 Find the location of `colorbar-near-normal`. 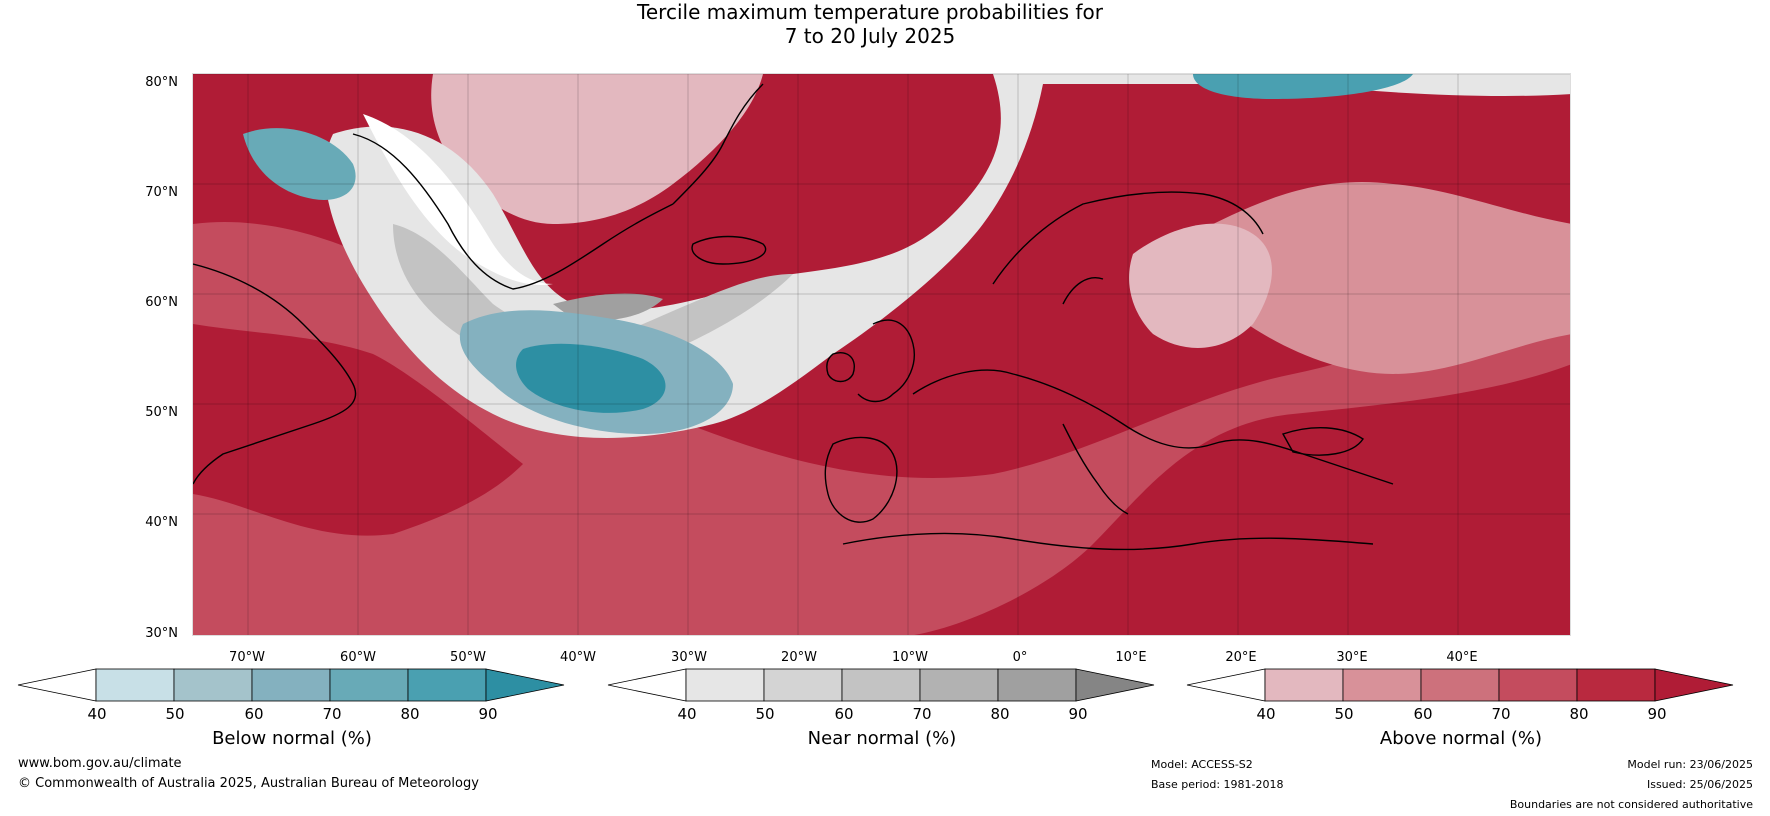

colorbar-near-normal is located at coordinates (881, 685).